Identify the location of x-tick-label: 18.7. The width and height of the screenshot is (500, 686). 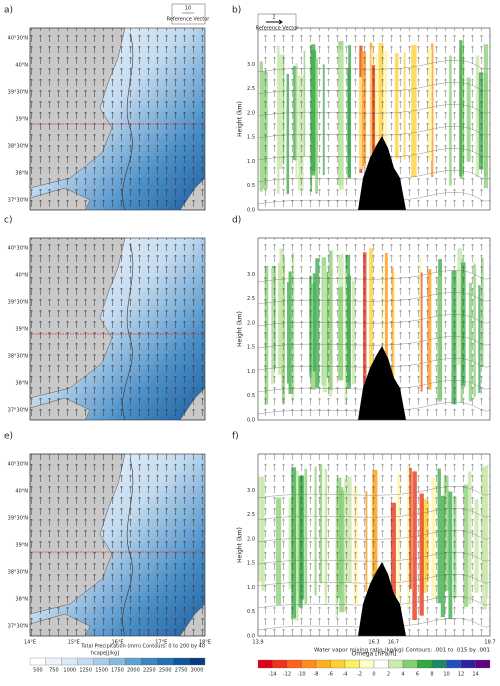
(489, 643).